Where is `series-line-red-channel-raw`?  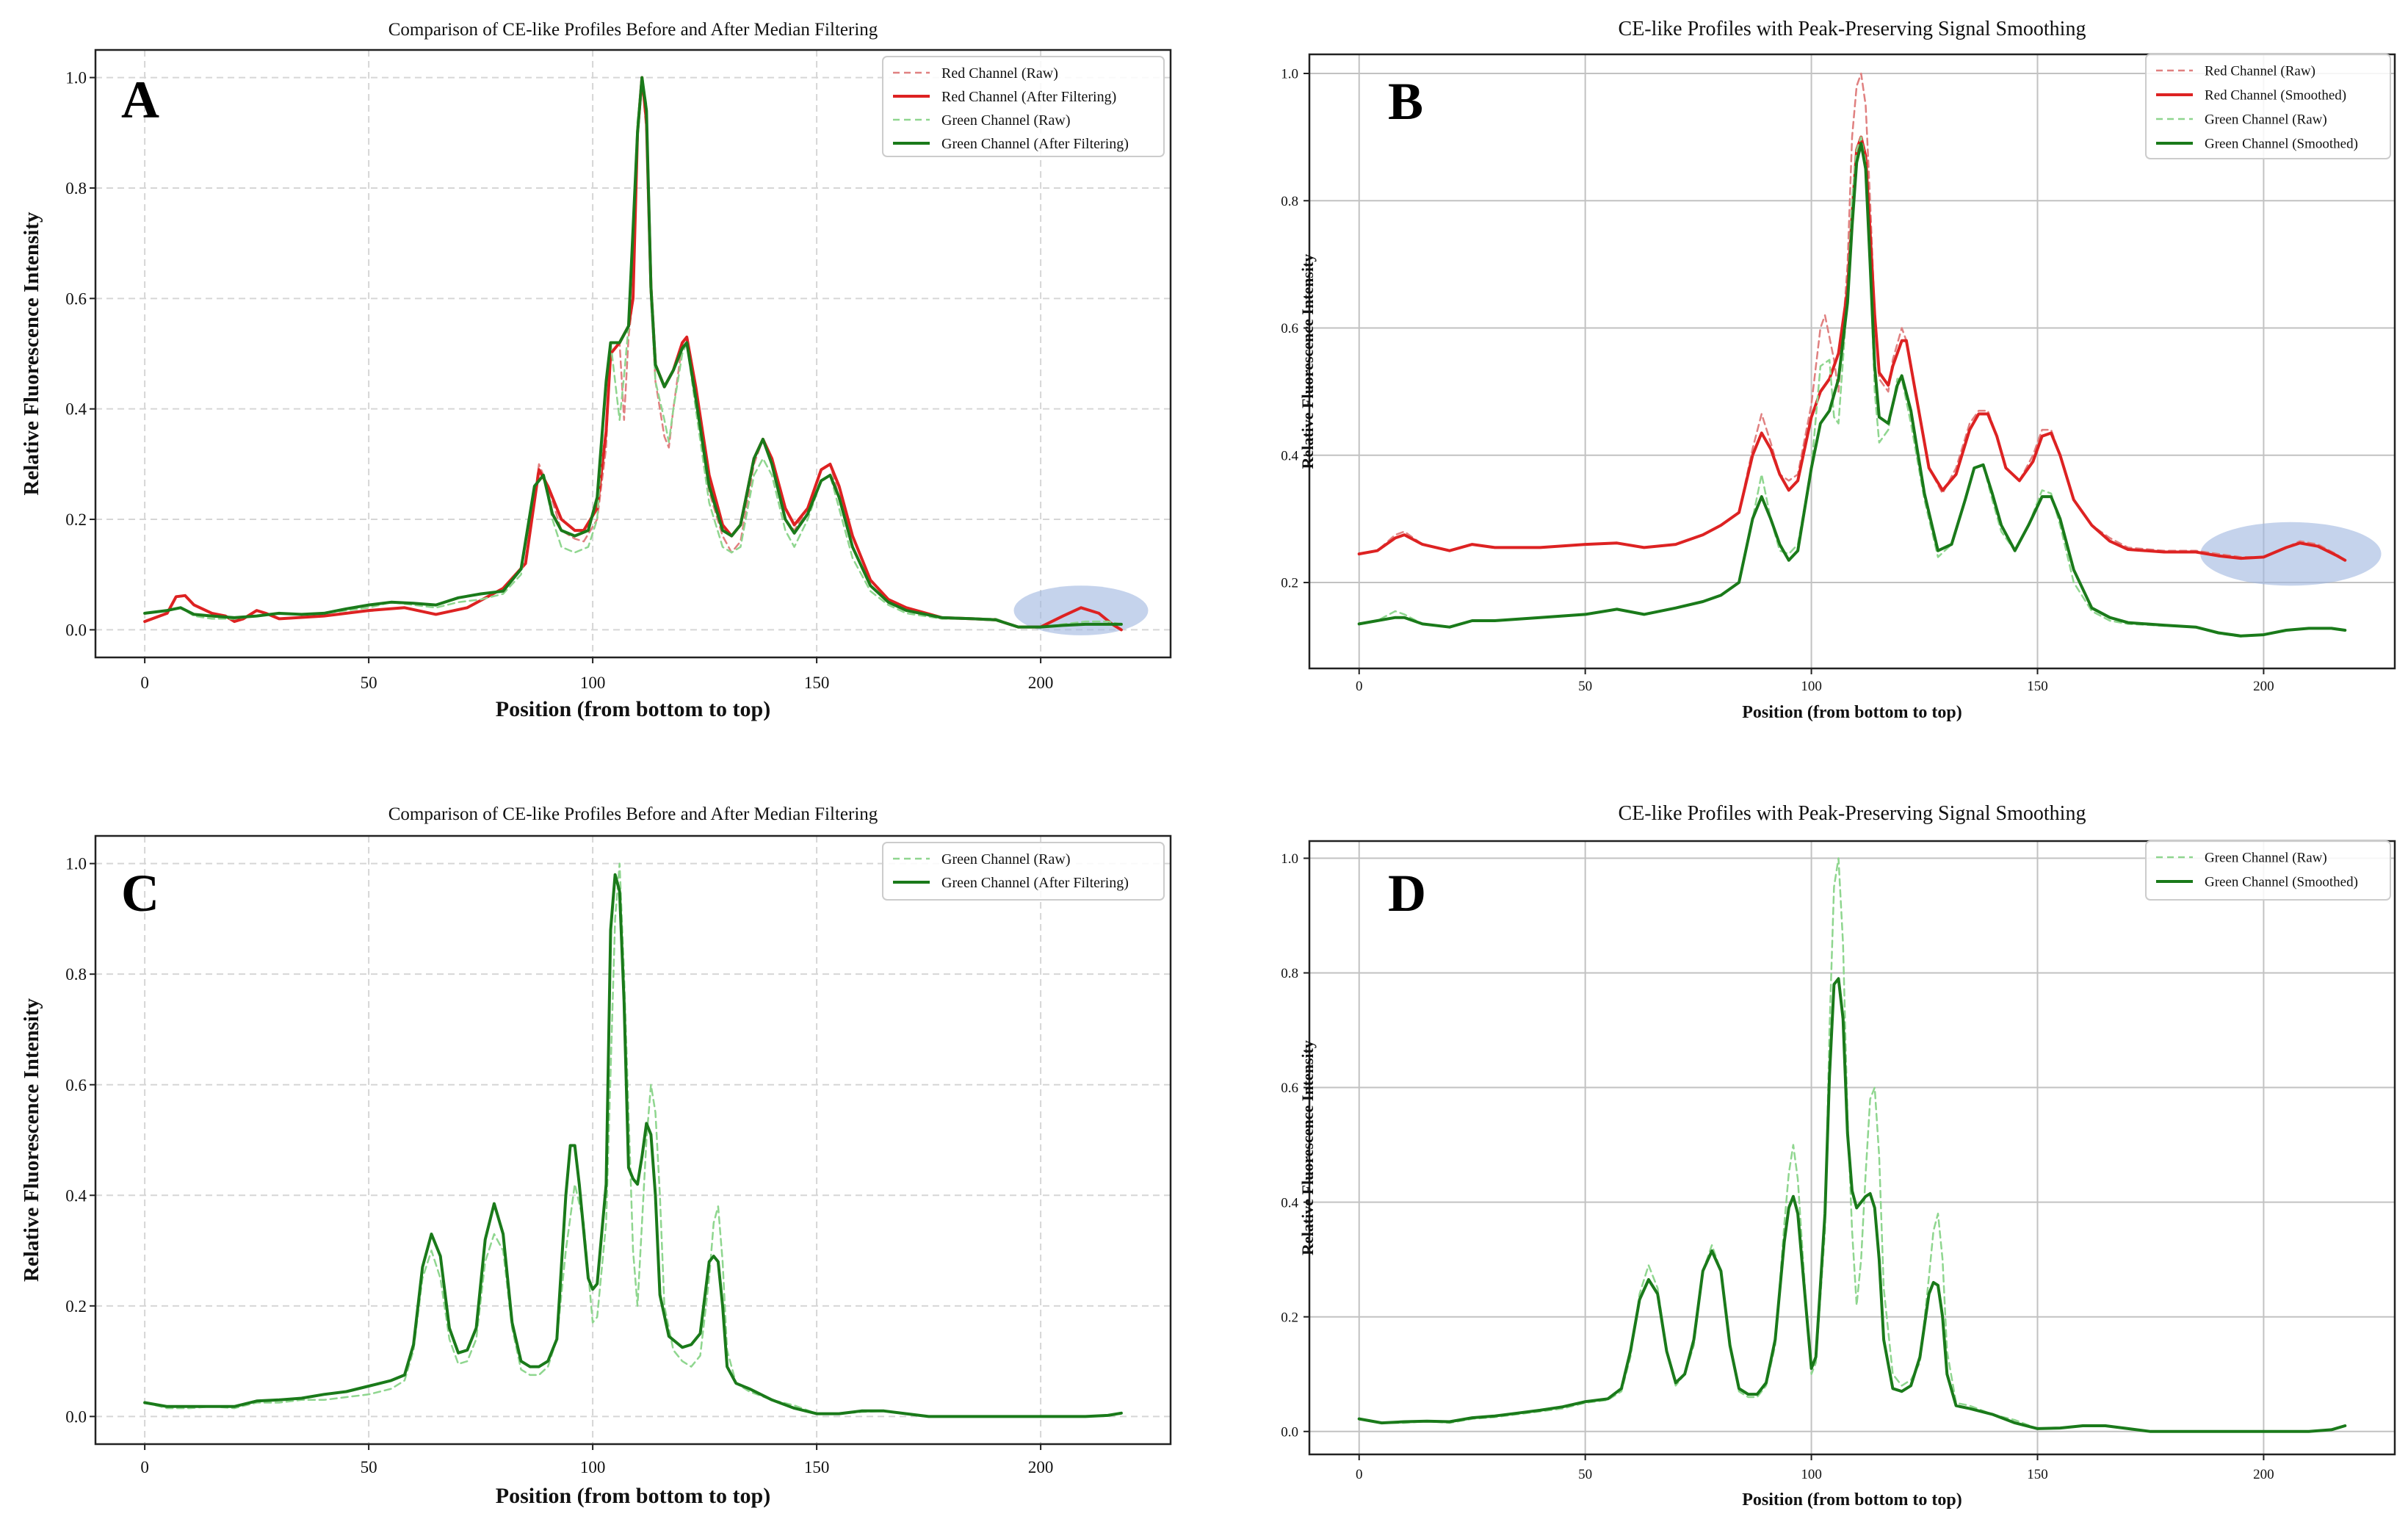 series-line-red-channel-raw is located at coordinates (633, 353).